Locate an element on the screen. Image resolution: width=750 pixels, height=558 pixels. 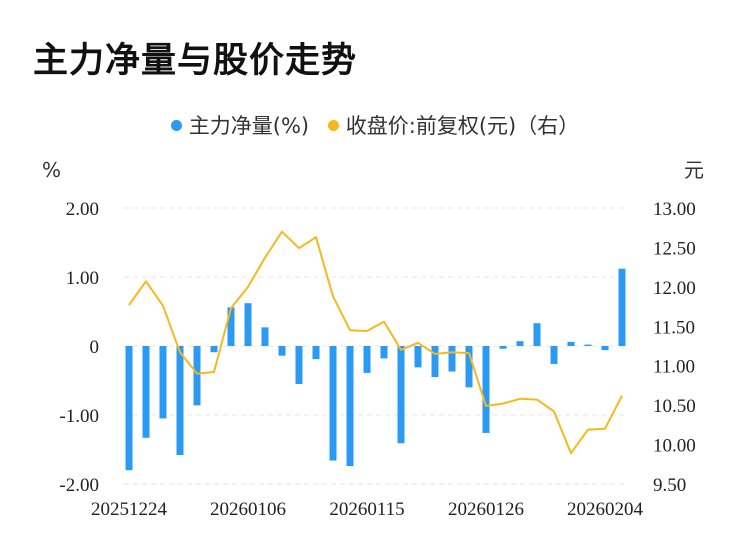
left-axis-tick-label: 1.00 is located at coordinates (82, 278).